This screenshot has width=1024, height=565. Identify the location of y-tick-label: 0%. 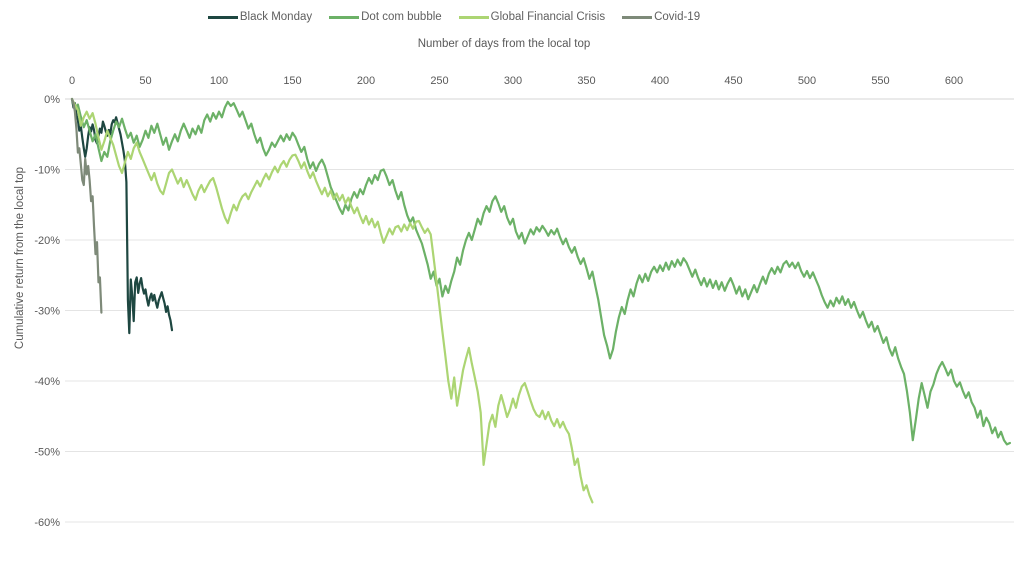
(52, 100).